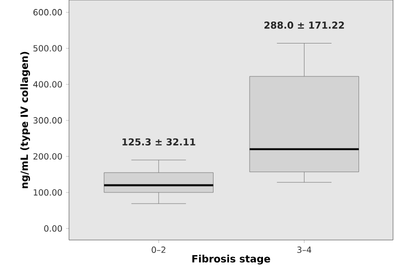 Image resolution: width=394 pixels, height=276 pixels. I want to click on y-tick-label: 300.00, so click(47, 120).